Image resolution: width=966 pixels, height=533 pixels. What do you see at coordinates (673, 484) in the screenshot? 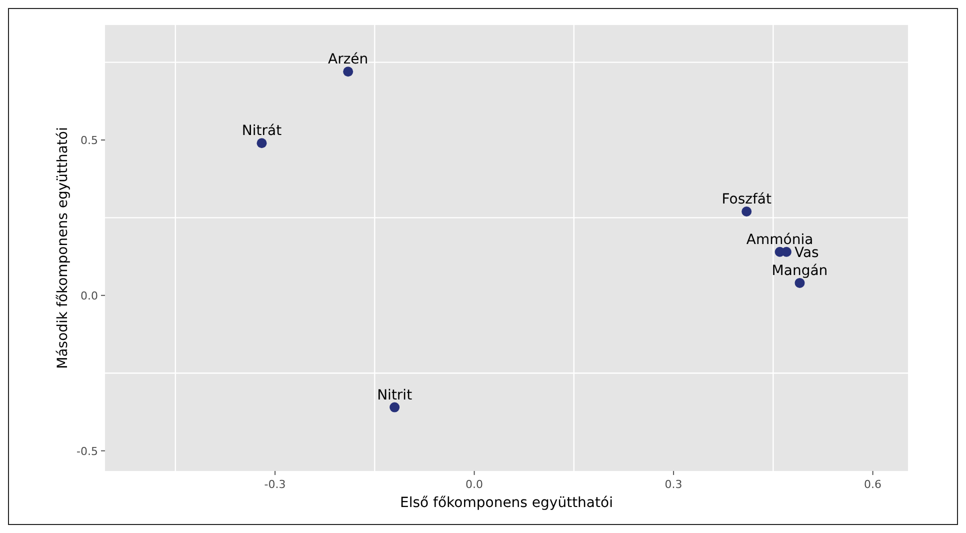
I see `x-tick-label: 0.3` at bounding box center [673, 484].